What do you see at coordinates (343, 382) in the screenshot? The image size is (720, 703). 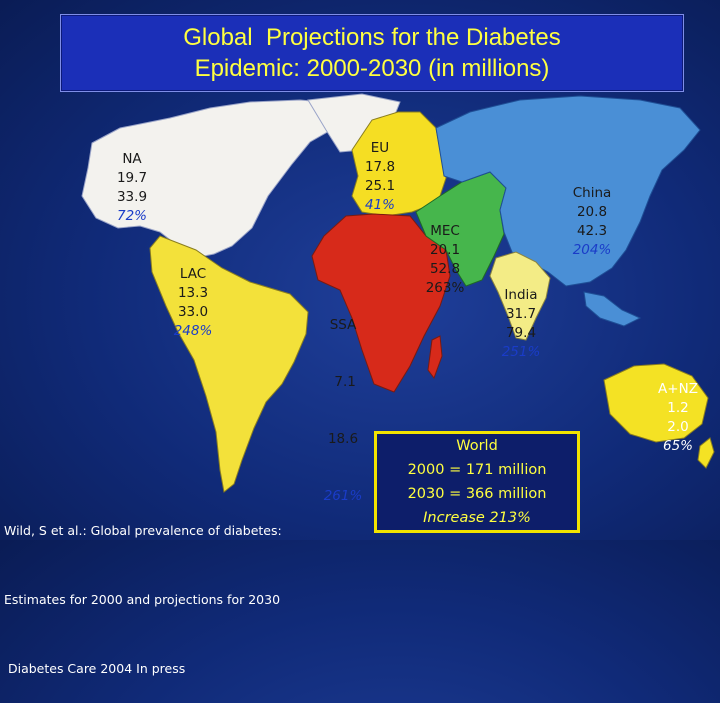 I see `region-value-2000: 7.1` at bounding box center [343, 382].